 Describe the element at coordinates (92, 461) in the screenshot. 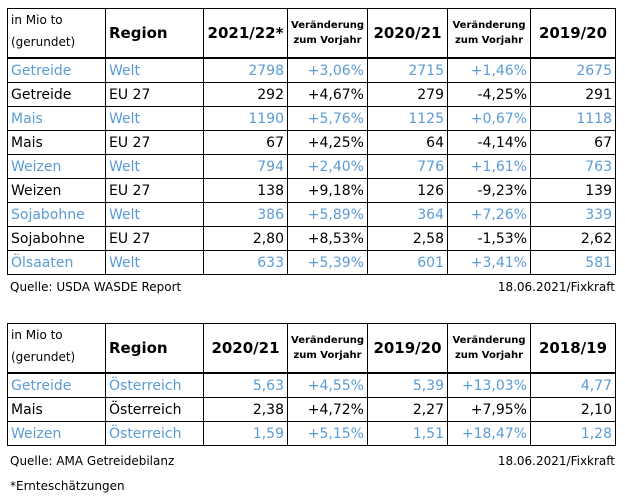

I see `source-note: Quelle: AMA Getreidebilanz` at that location.